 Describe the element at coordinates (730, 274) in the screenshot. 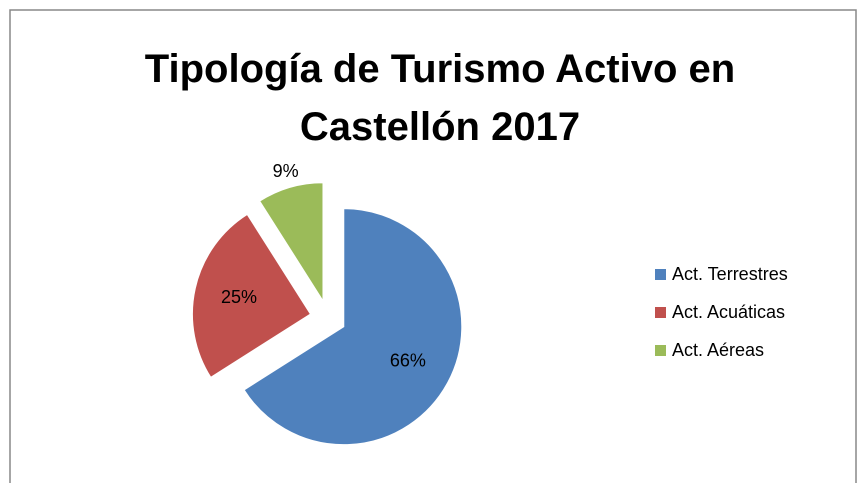

I see `legend-label: Act. Terrestres` at that location.